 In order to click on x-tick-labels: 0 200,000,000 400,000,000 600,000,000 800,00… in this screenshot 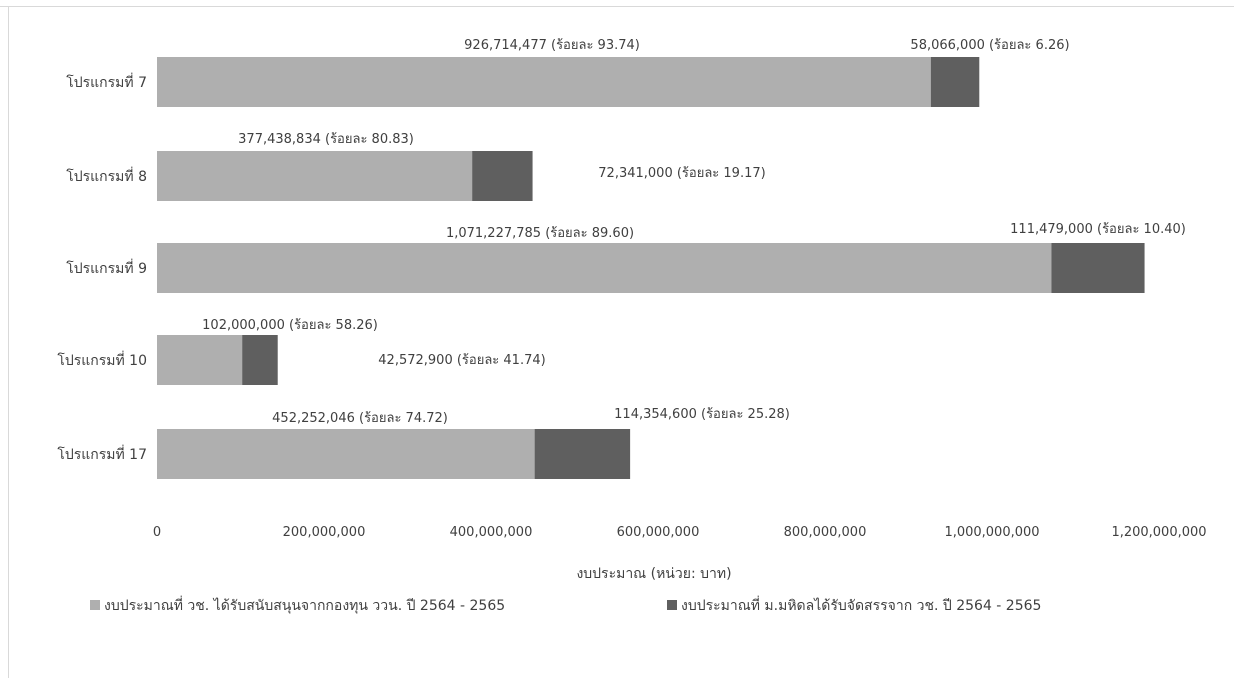, I will do `click(680, 532)`.